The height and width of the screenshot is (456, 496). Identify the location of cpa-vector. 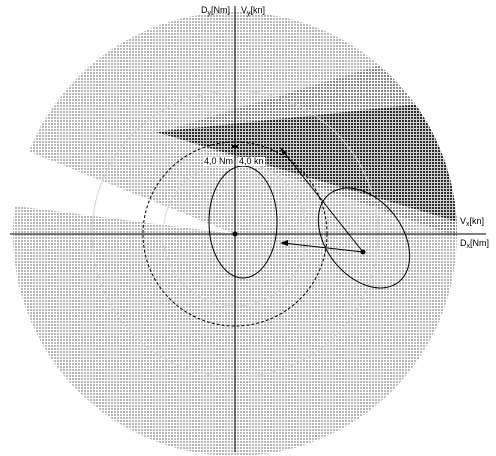
(323, 247).